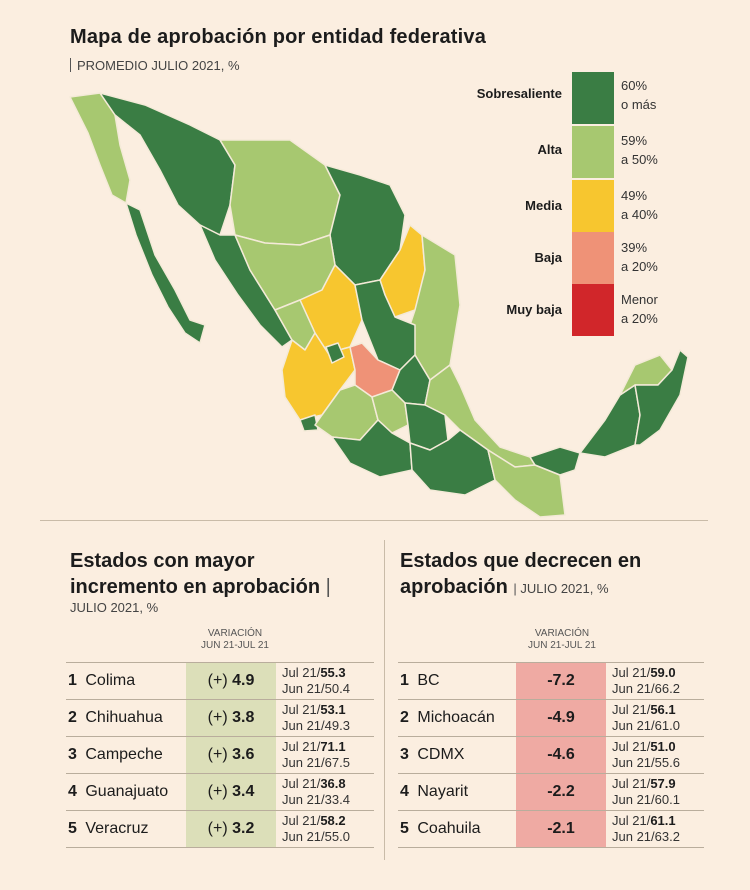  I want to click on left-section-title-1: Estados con mayor, so click(162, 561).